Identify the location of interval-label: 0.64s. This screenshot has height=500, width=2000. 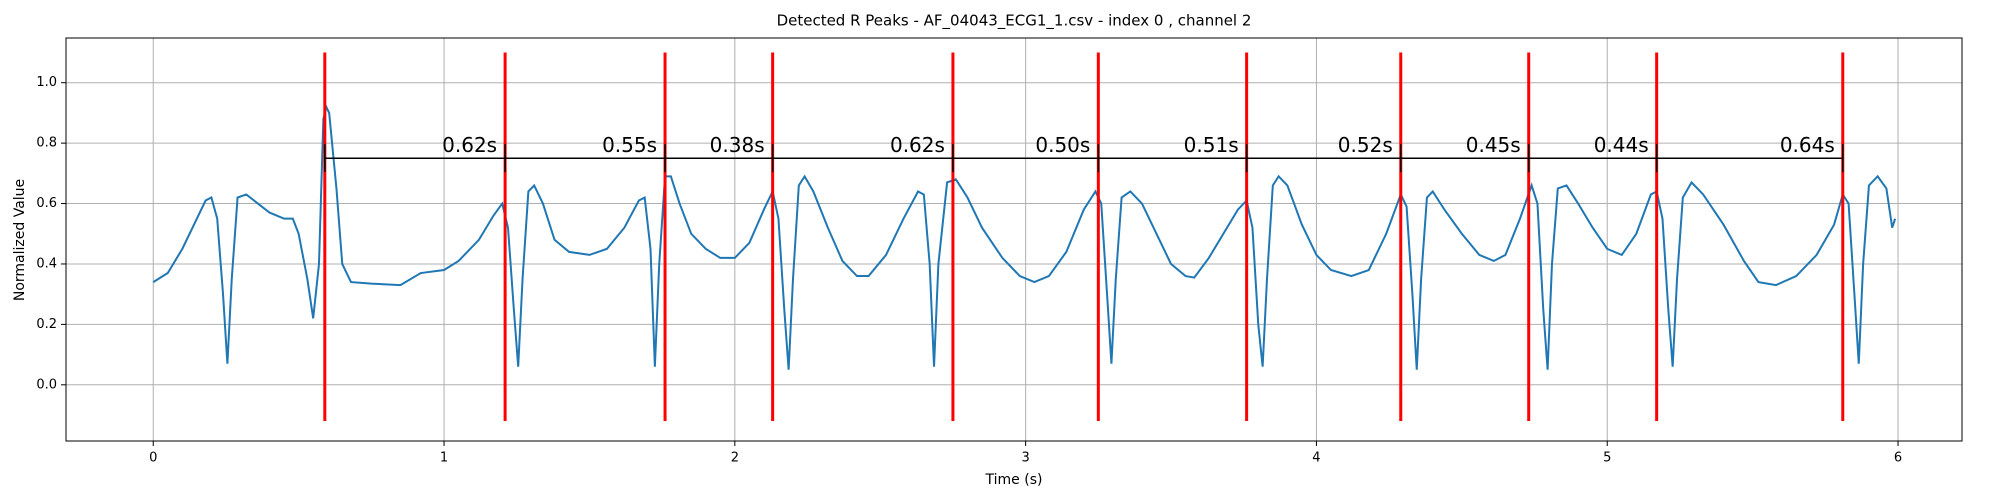
(1807, 145).